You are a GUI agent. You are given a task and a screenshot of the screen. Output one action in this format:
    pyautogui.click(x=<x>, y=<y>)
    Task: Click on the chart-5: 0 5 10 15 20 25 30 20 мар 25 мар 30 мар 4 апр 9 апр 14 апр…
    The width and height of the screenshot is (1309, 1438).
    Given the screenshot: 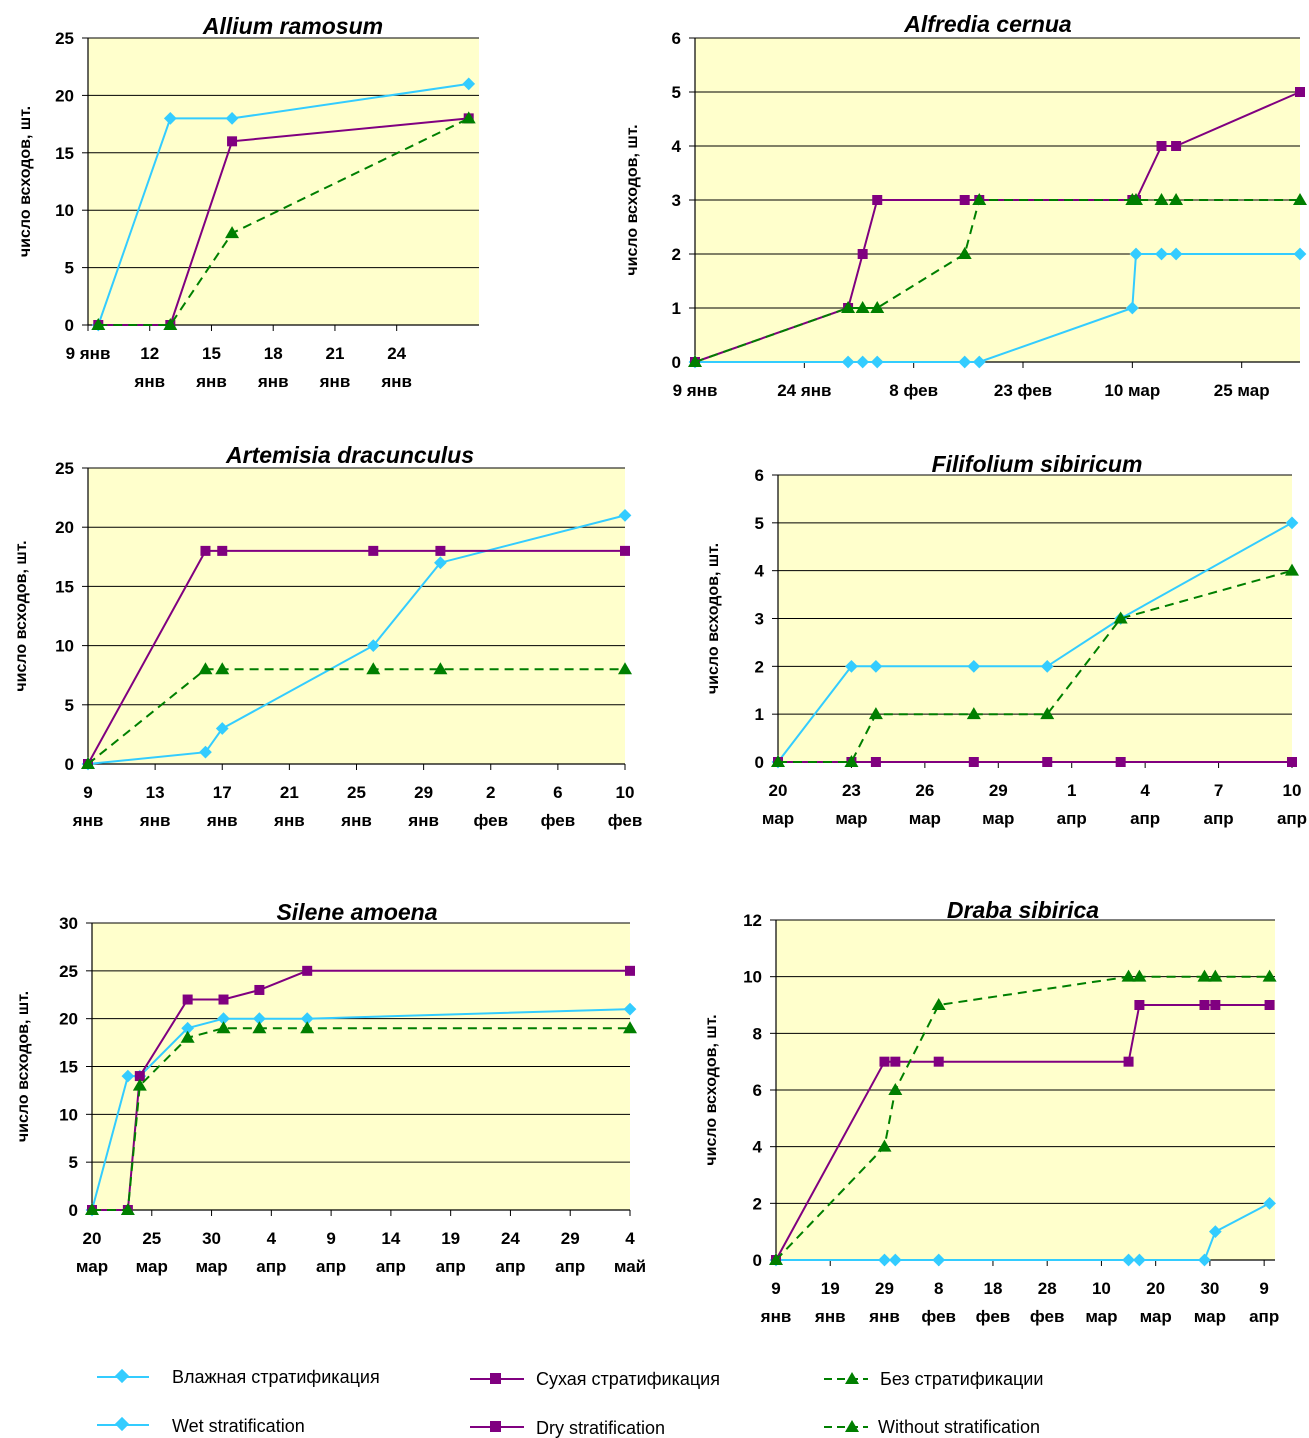 What is the action you would take?
    pyautogui.click(x=330, y=1087)
    